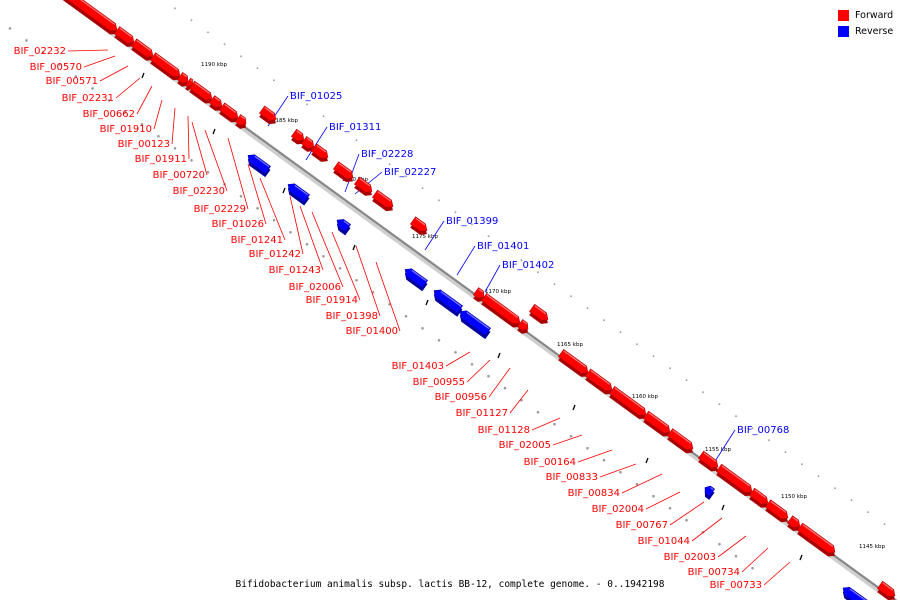  I want to click on forward-gene-label: BIF_00164, so click(550, 462).